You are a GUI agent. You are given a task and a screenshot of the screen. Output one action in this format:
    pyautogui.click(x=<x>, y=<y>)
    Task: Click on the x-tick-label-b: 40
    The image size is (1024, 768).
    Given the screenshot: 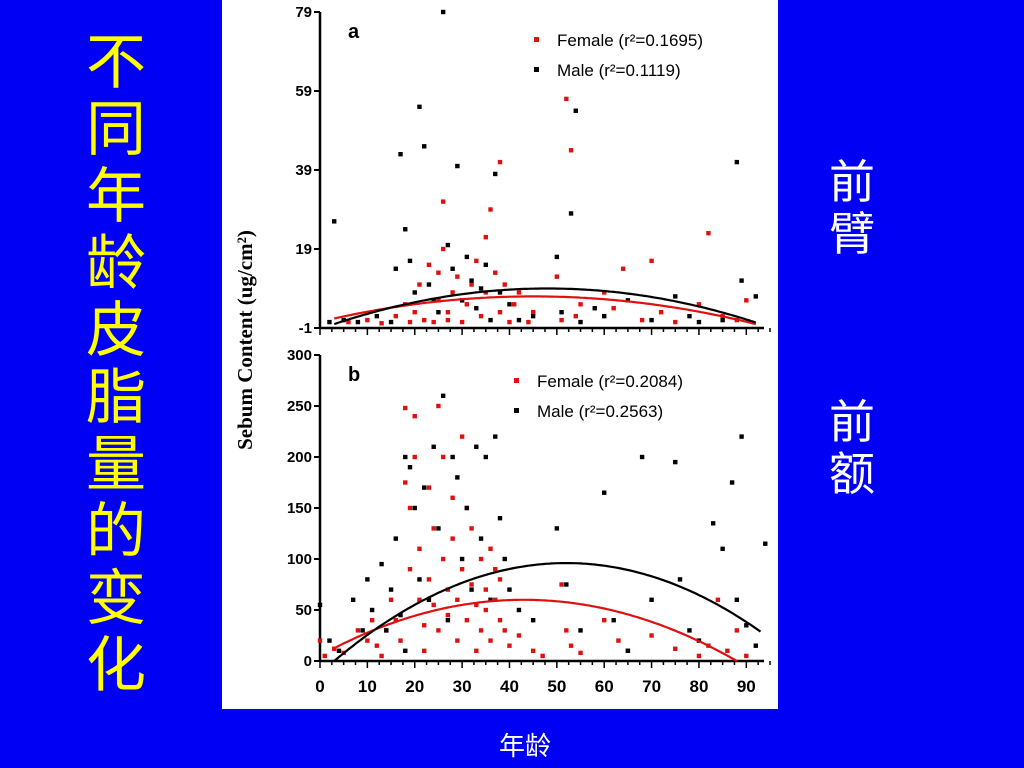 What is the action you would take?
    pyautogui.click(x=509, y=686)
    